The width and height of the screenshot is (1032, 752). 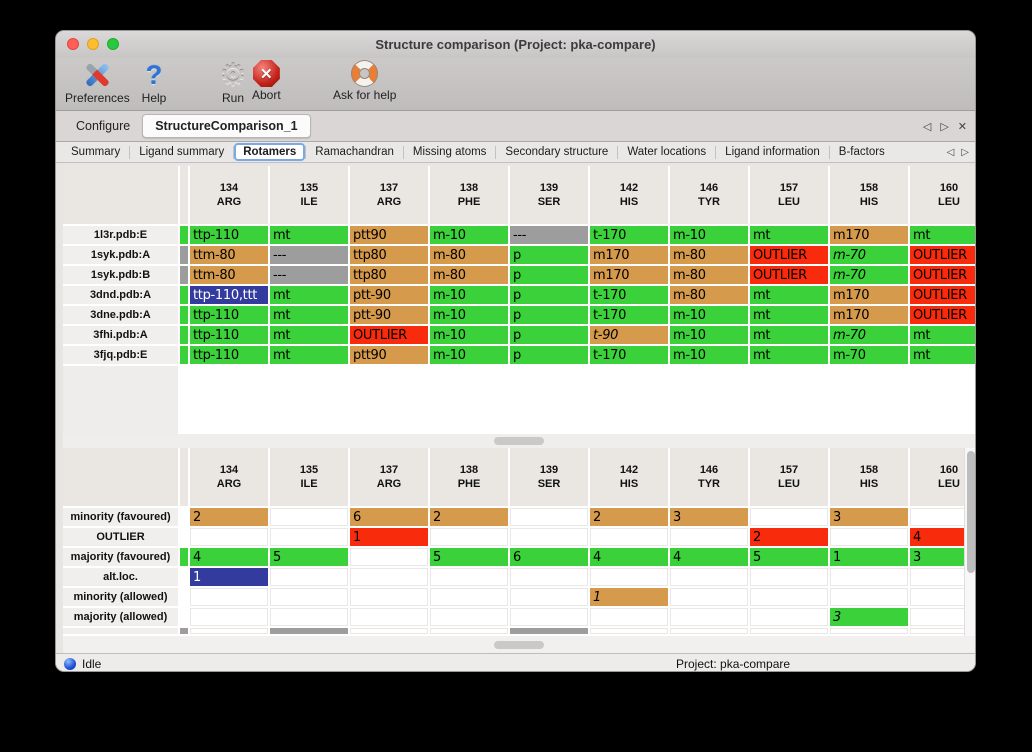 What do you see at coordinates (519, 441) in the screenshot?
I see `pane-splitter` at bounding box center [519, 441].